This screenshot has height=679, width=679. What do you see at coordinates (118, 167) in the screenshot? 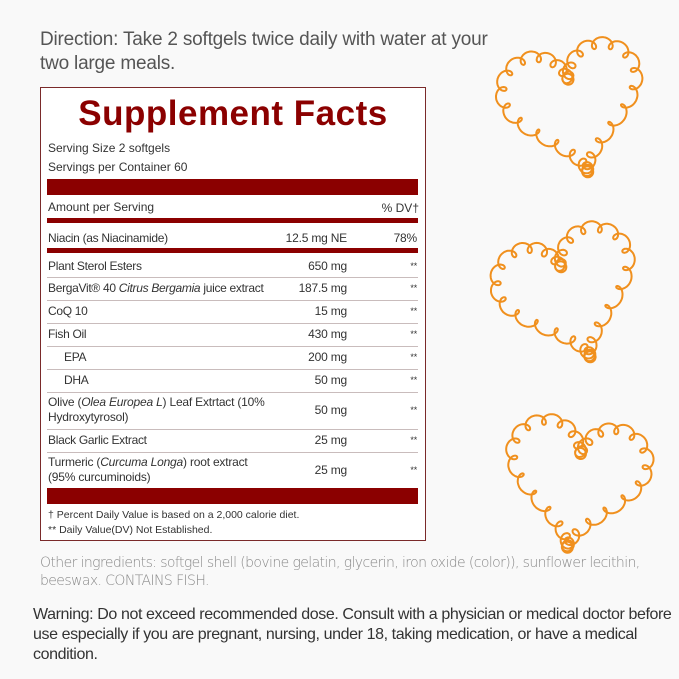
I see `servings-per-container: Servings per Container 60` at bounding box center [118, 167].